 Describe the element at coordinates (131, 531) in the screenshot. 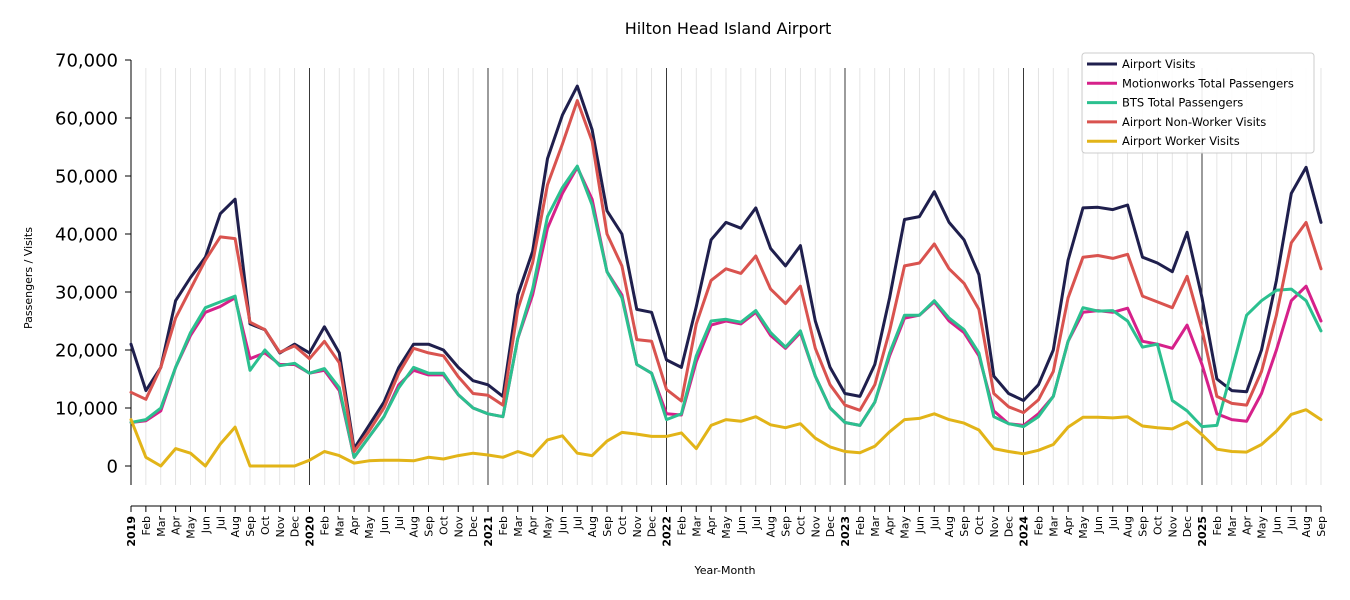

I see `x-tick-label: 2019` at that location.